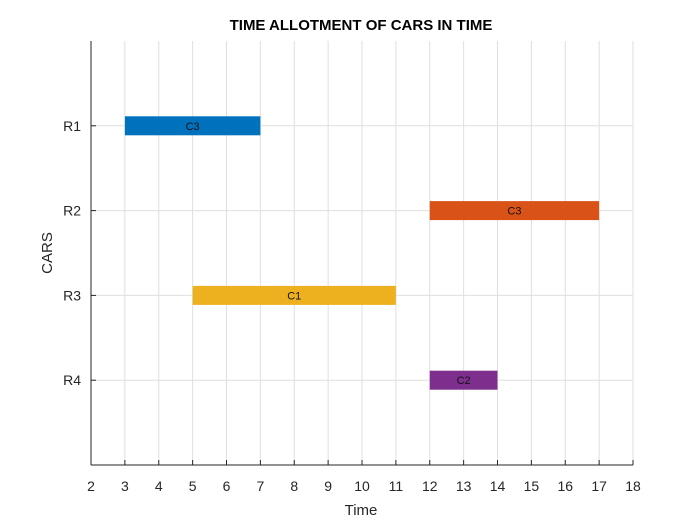 The image size is (700, 525). Describe the element at coordinates (159, 486) in the screenshot. I see `x-tick-label: 4` at that location.